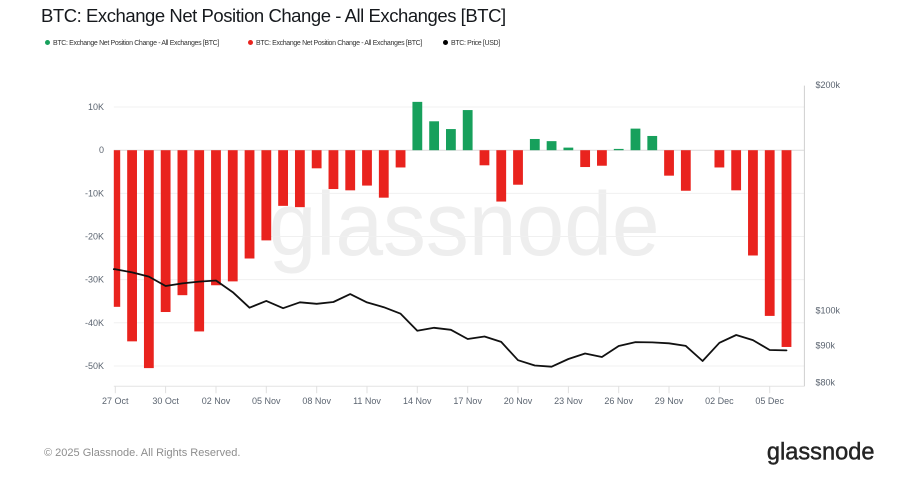 The height and width of the screenshot is (491, 903). I want to click on svg-text: 0, so click(101, 150).